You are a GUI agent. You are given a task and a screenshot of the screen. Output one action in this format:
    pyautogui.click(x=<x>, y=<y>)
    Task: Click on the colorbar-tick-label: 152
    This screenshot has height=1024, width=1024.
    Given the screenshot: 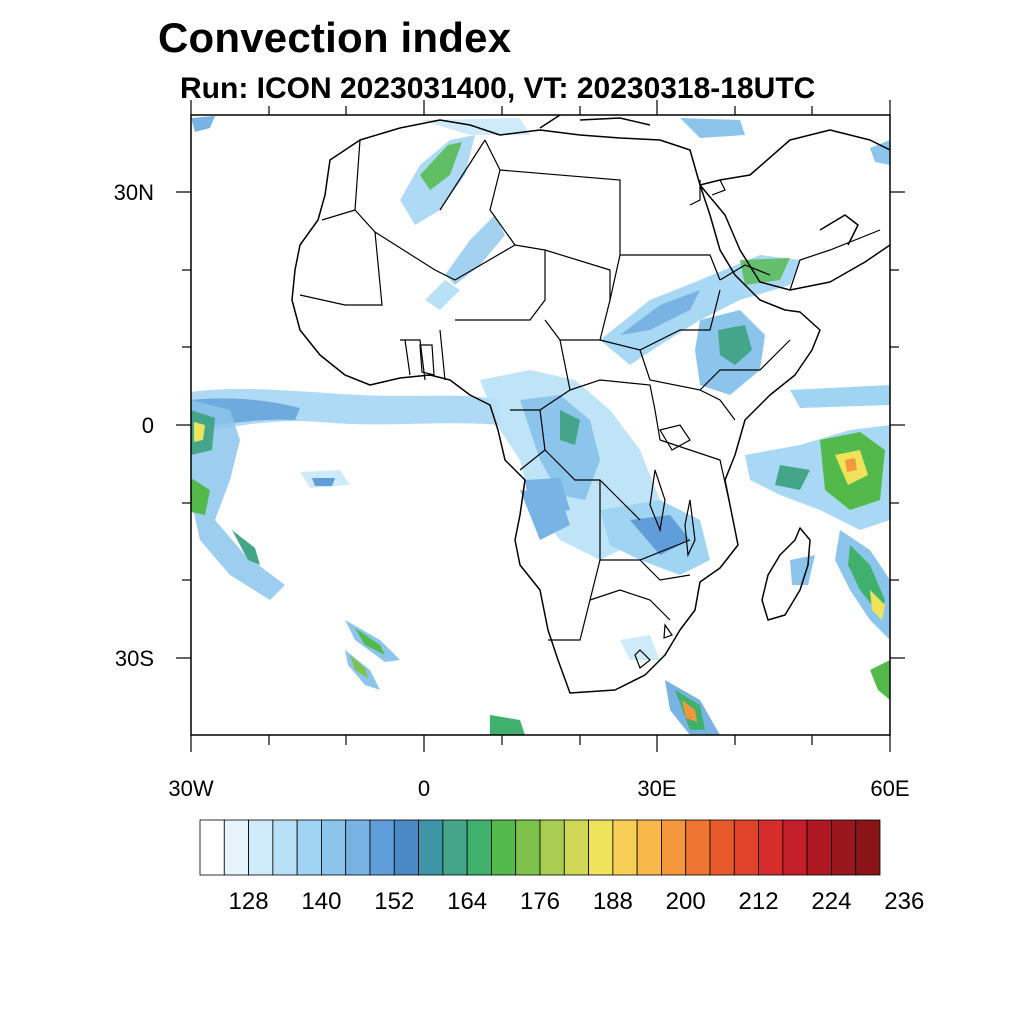 What is the action you would take?
    pyautogui.click(x=394, y=901)
    